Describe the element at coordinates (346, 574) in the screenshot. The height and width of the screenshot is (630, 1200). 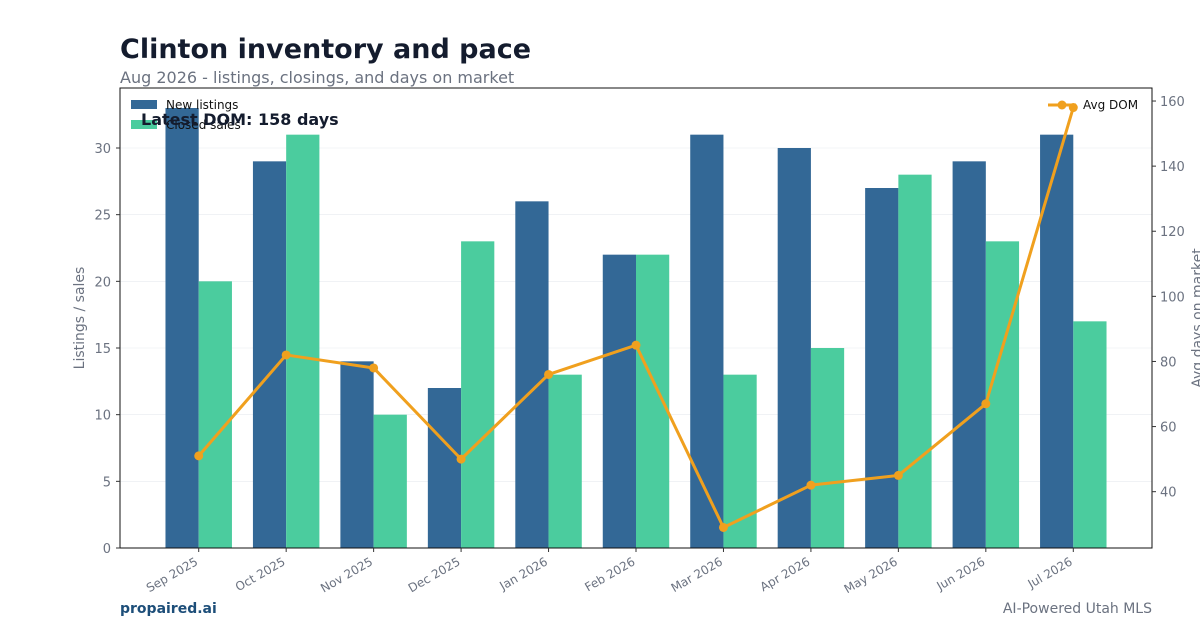
I see `x-tick-label: Nov 2025` at that location.